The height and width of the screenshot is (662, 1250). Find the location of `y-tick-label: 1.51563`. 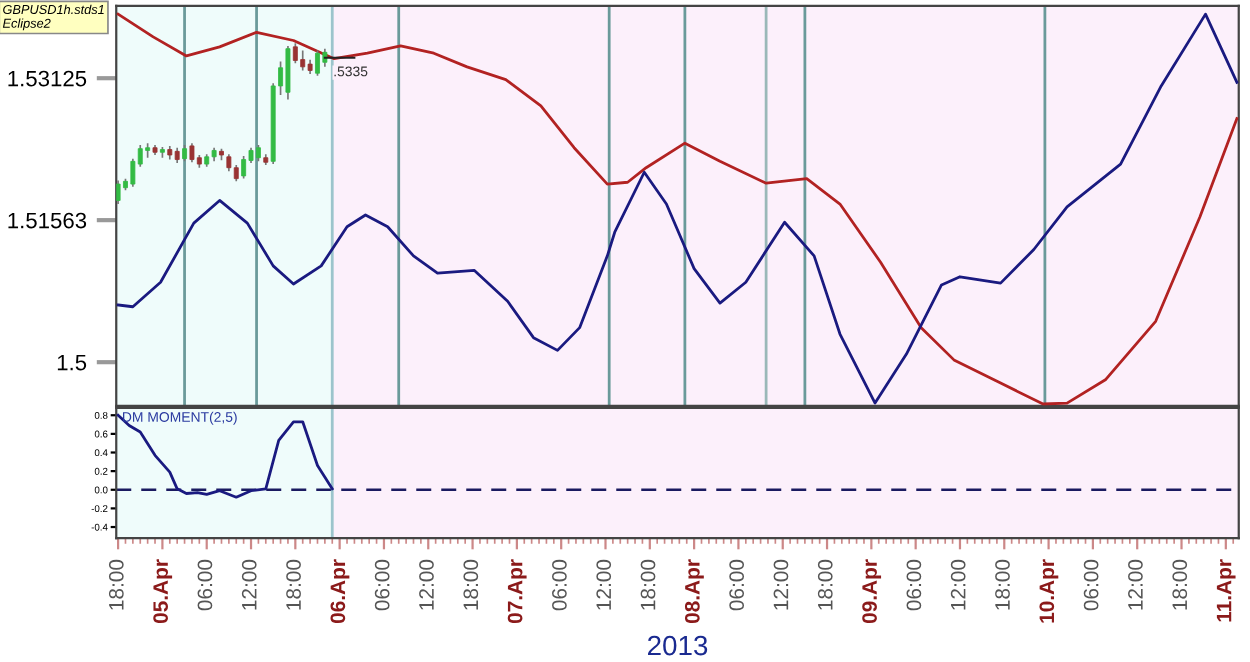

y-tick-label: 1.51563 is located at coordinates (47, 220).